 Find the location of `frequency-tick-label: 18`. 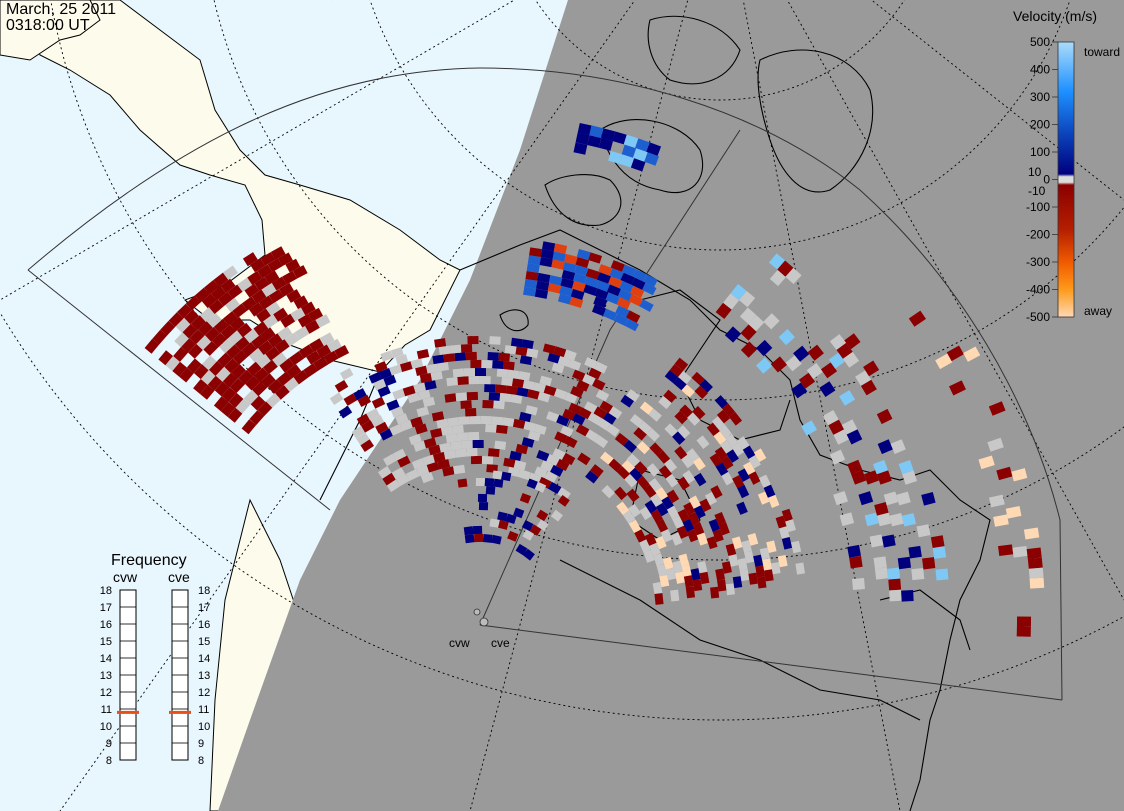

frequency-tick-label: 18 is located at coordinates (204, 591).